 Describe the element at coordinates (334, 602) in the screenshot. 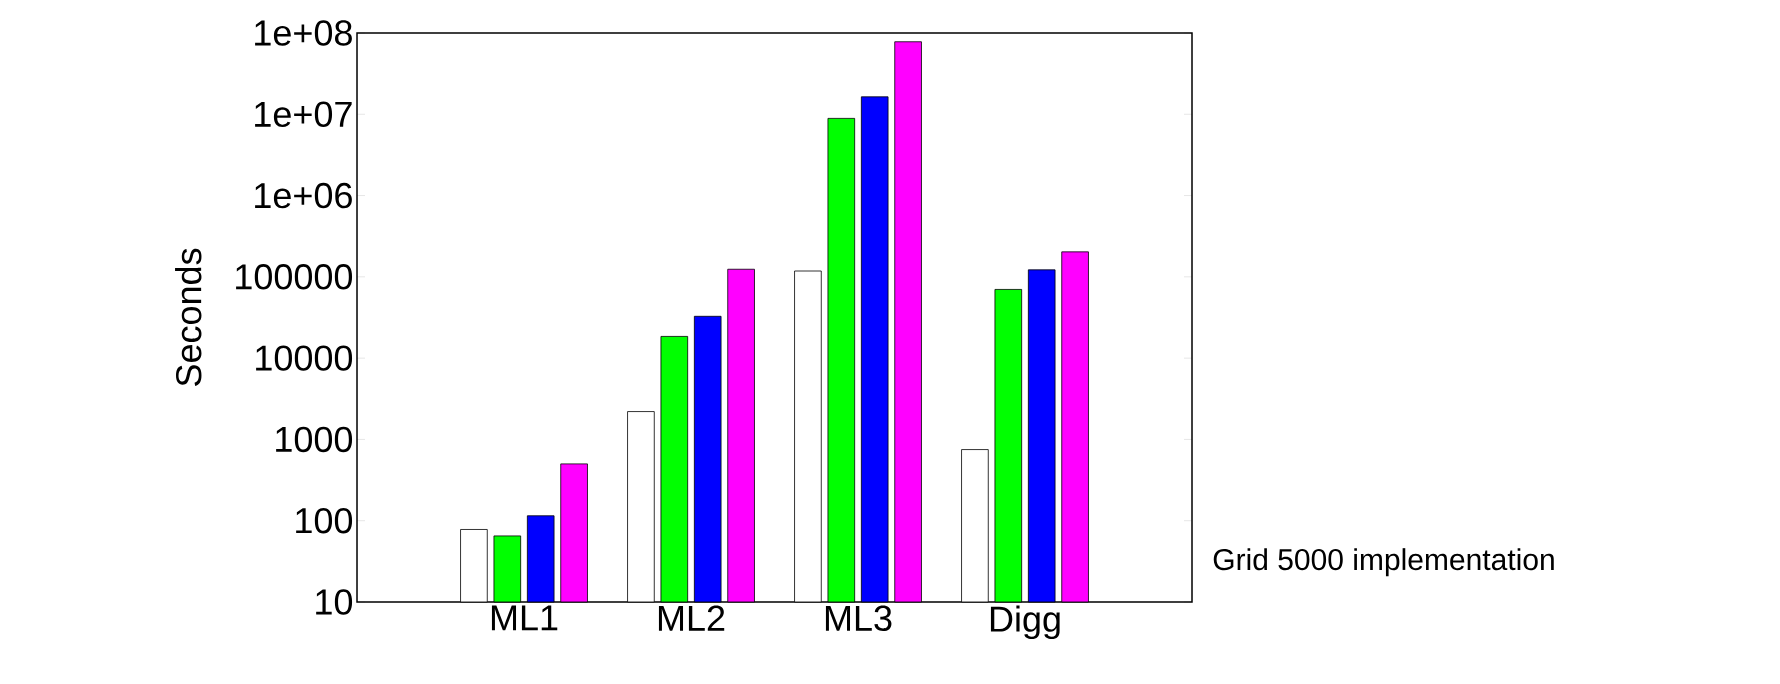

I see `y-tick-label: 10` at that location.